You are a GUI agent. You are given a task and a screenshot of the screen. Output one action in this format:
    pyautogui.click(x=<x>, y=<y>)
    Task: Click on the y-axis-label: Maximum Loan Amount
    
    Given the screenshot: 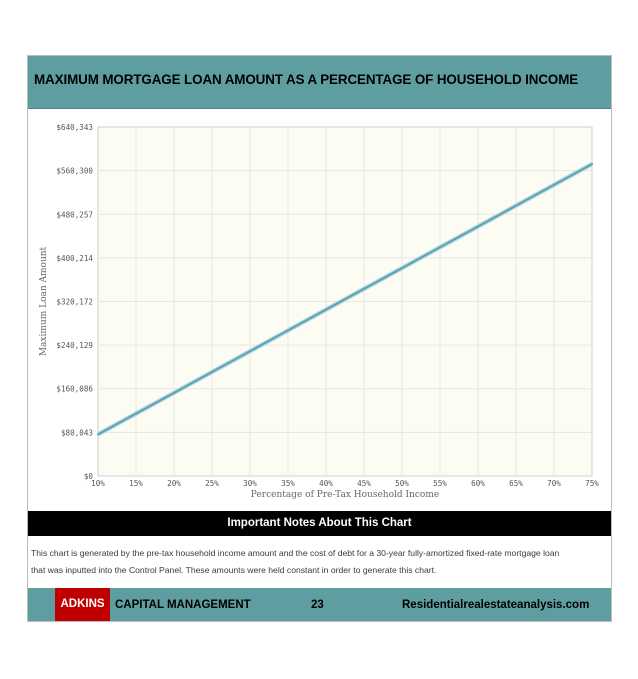 What is the action you would take?
    pyautogui.click(x=44, y=301)
    